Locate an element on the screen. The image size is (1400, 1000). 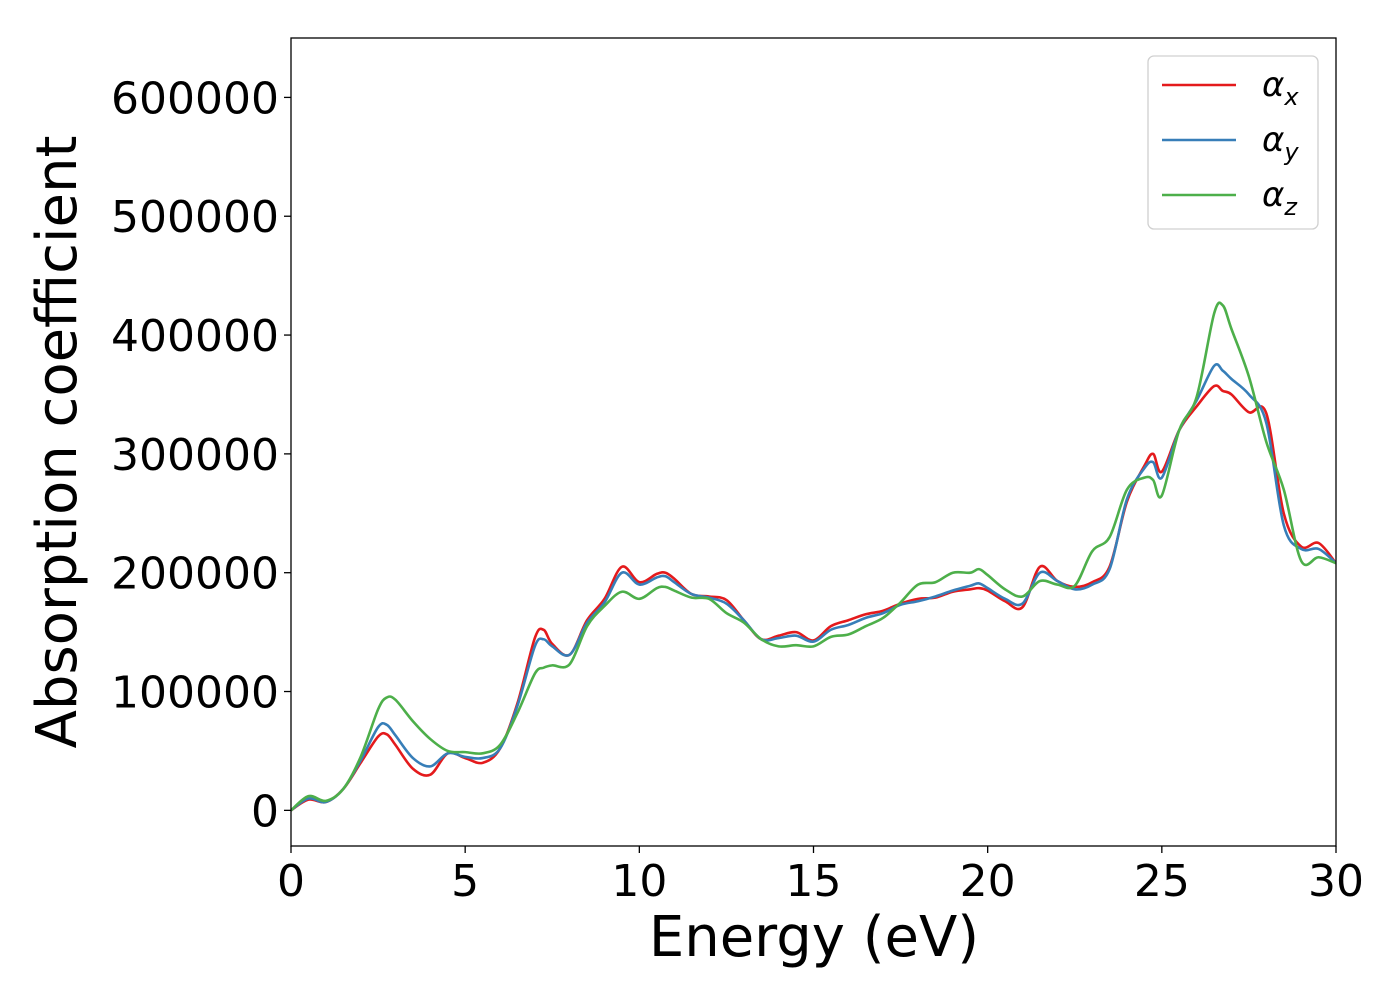
y-tick-label: 500000 is located at coordinates (195, 217).